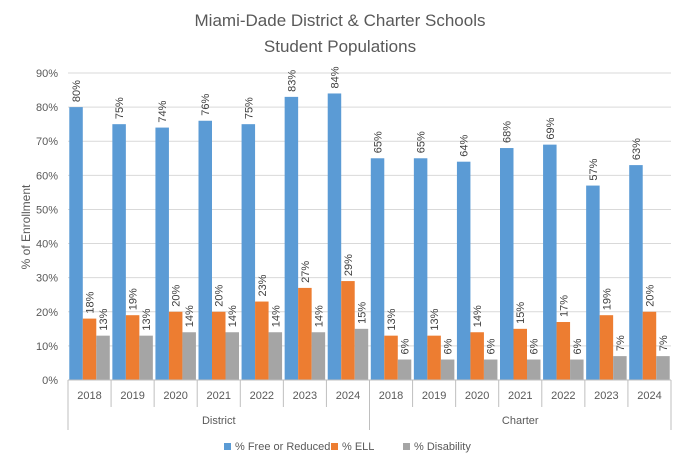  Describe the element at coordinates (47, 347) in the screenshot. I see `y-tick-label: 10%` at that location.